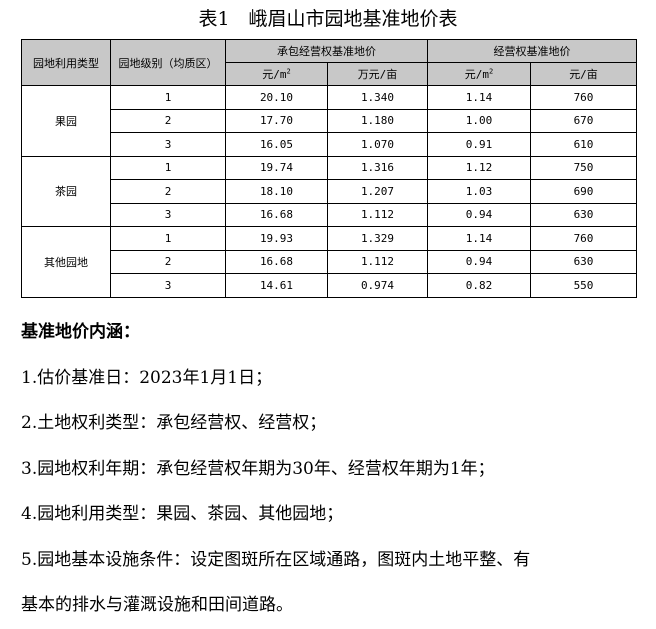  I want to click on unit-3: 元/m2, so click(479, 74).